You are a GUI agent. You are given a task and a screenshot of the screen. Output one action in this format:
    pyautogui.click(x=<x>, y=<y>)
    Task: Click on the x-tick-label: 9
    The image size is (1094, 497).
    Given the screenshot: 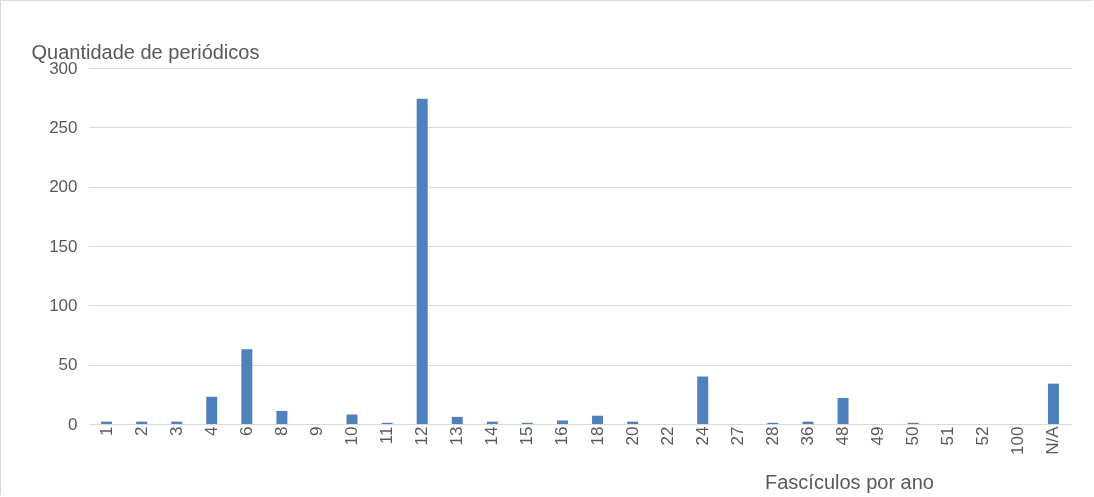 What is the action you would take?
    pyautogui.click(x=316, y=431)
    